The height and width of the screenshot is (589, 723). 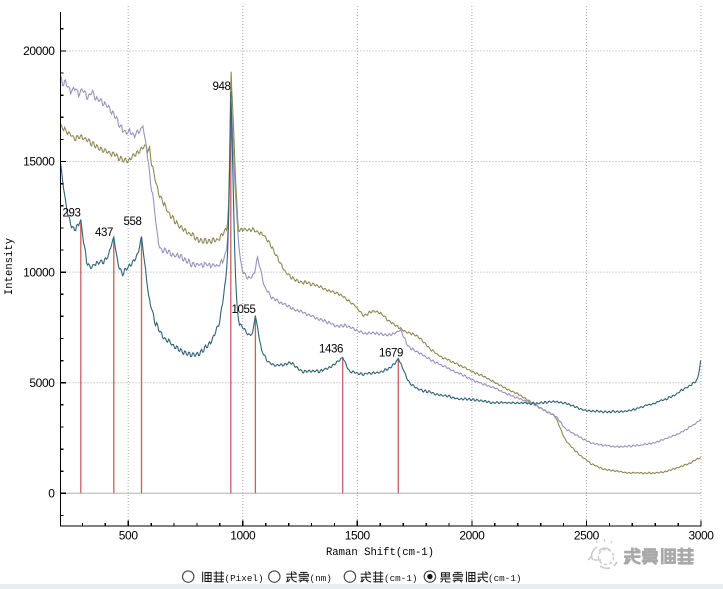 I want to click on svg-text: (Pixel), so click(x=244, y=578).